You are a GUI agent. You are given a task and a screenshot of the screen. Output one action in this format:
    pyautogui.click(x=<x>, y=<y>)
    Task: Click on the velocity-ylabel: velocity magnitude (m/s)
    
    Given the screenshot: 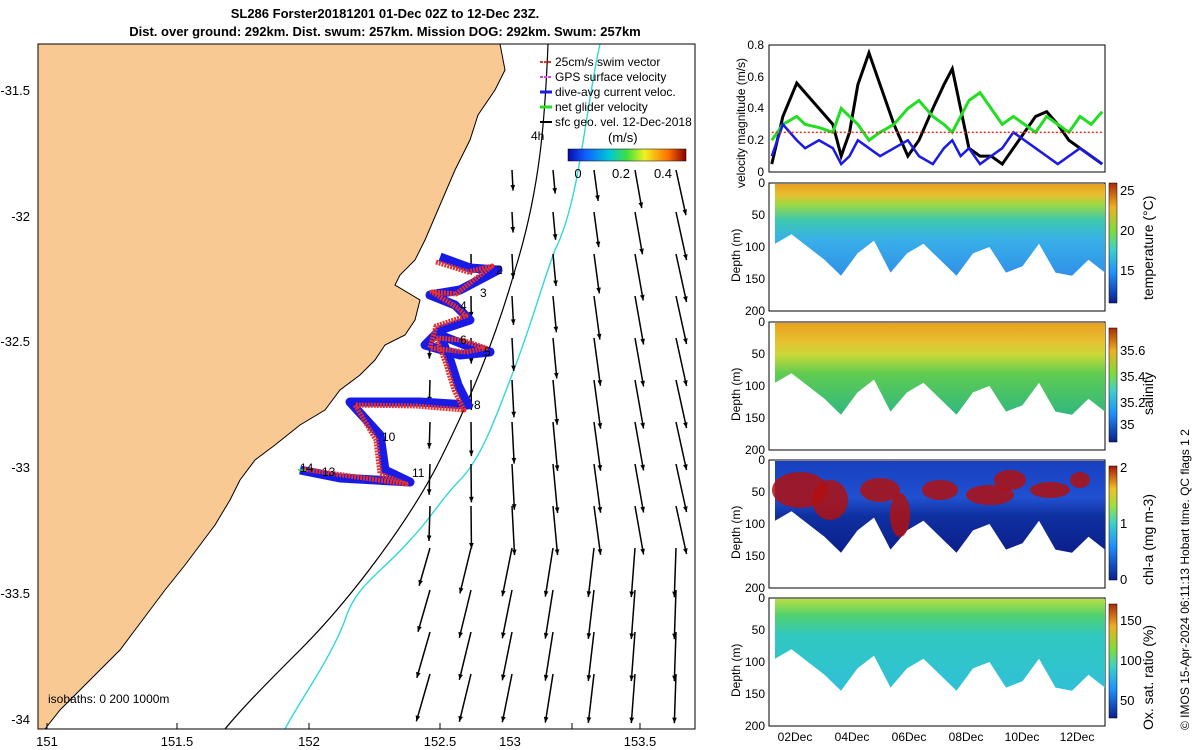 What is the action you would take?
    pyautogui.click(x=741, y=122)
    